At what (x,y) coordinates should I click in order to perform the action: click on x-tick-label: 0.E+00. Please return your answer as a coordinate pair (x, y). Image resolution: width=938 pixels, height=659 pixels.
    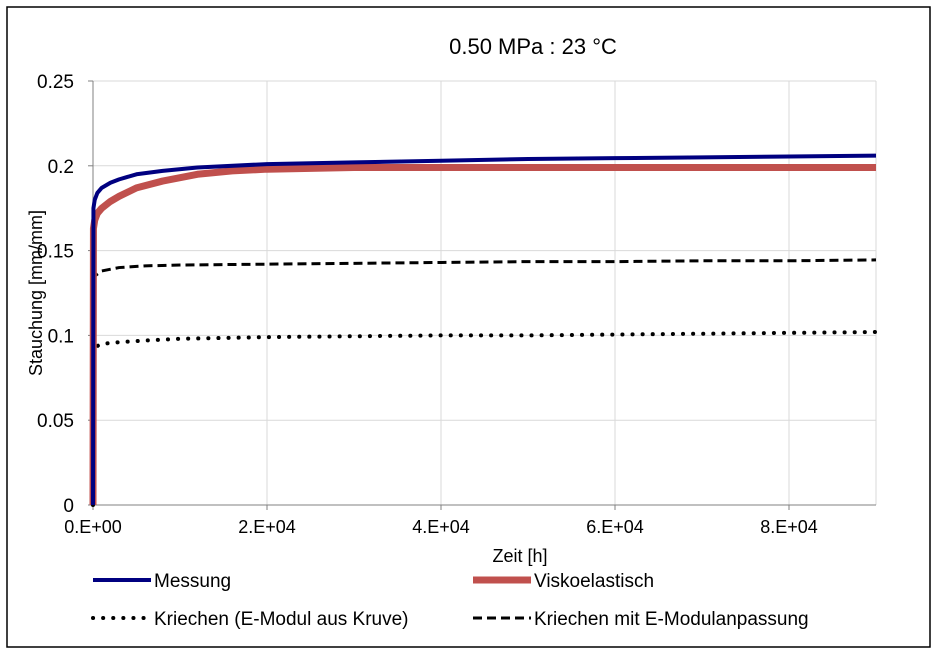
    Looking at the image, I should click on (93, 527).